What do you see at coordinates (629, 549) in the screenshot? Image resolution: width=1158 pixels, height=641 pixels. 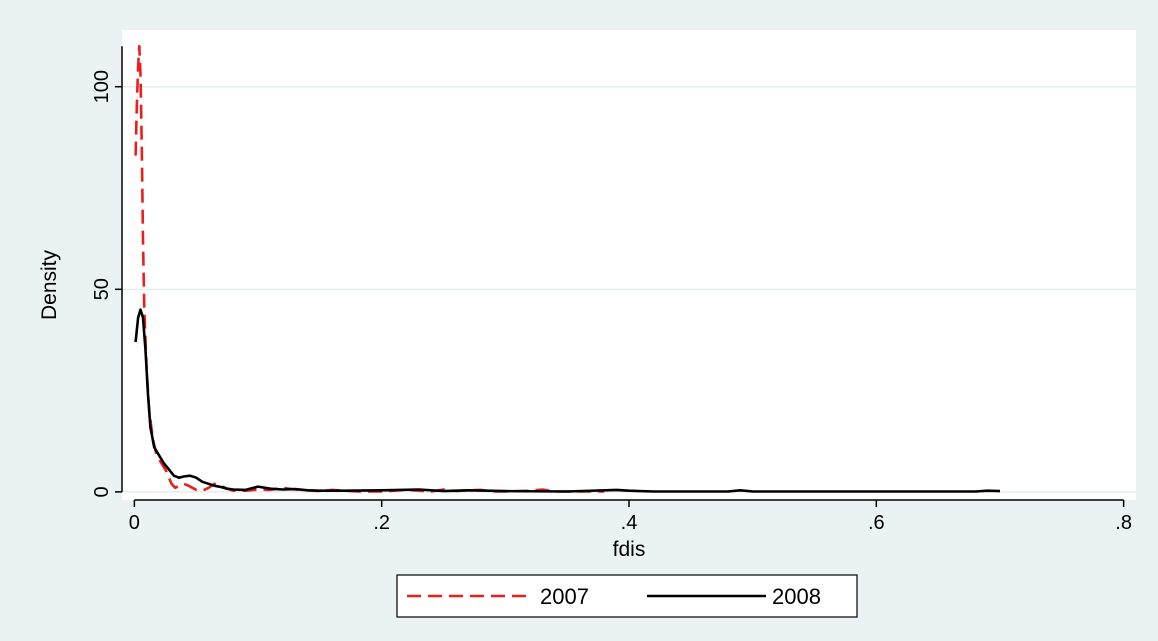 I see `x-axis-title: fdis` at bounding box center [629, 549].